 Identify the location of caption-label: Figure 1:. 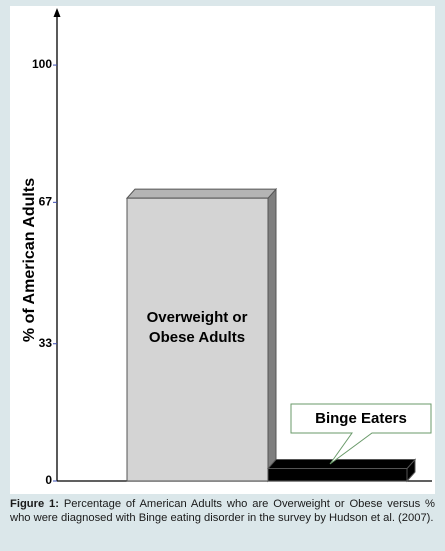
(34, 504).